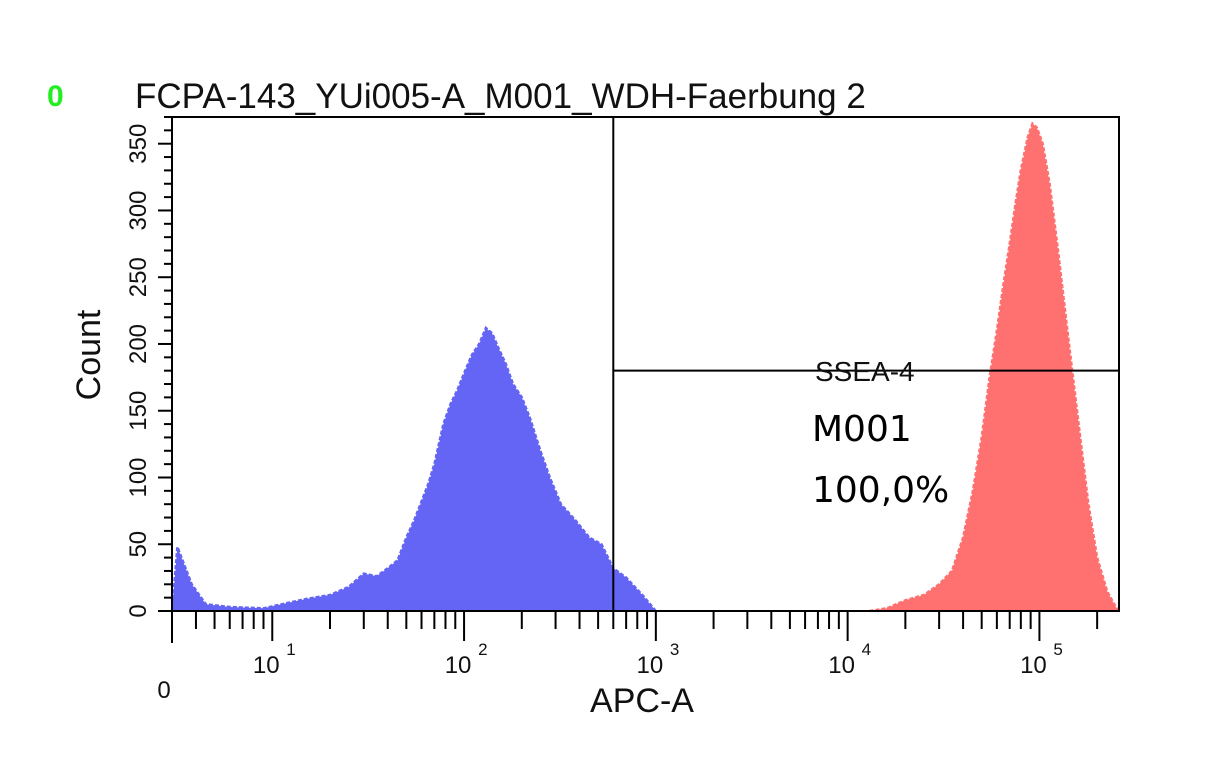 The width and height of the screenshot is (1207, 763). What do you see at coordinates (500, 96) in the screenshot?
I see `chart-title: FCPA-143_YUi005-A_M001_WDH-Faerbung 2` at bounding box center [500, 96].